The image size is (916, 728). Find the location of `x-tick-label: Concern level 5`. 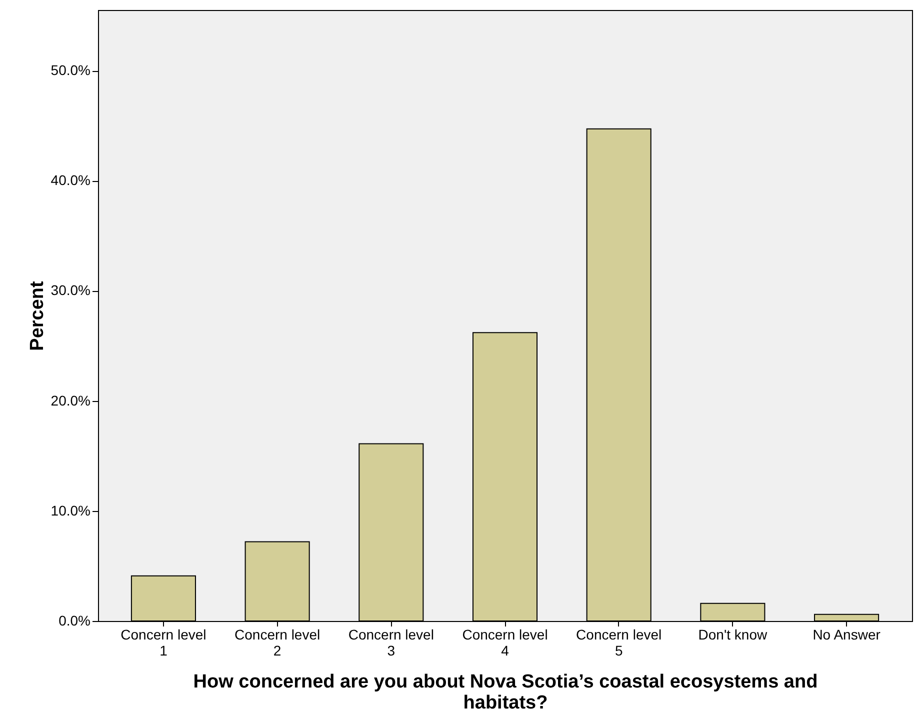

x-tick-label: Concern level 5 is located at coordinates (619, 642).